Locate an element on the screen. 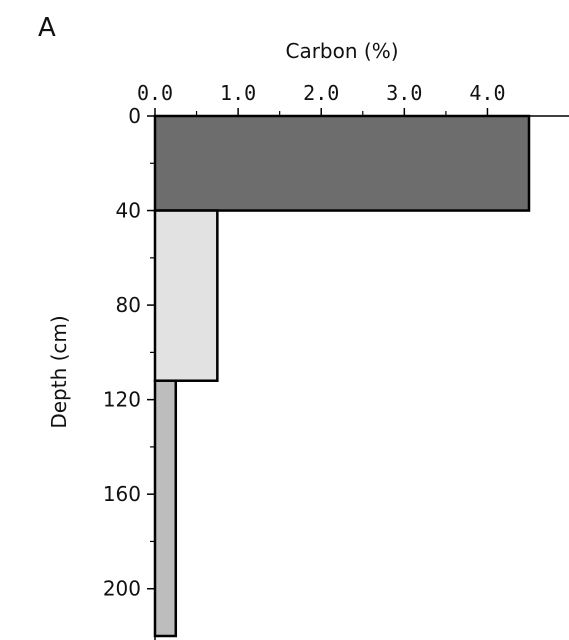 The width and height of the screenshot is (569, 640). y-tick-label-3: 120 is located at coordinates (122, 400).